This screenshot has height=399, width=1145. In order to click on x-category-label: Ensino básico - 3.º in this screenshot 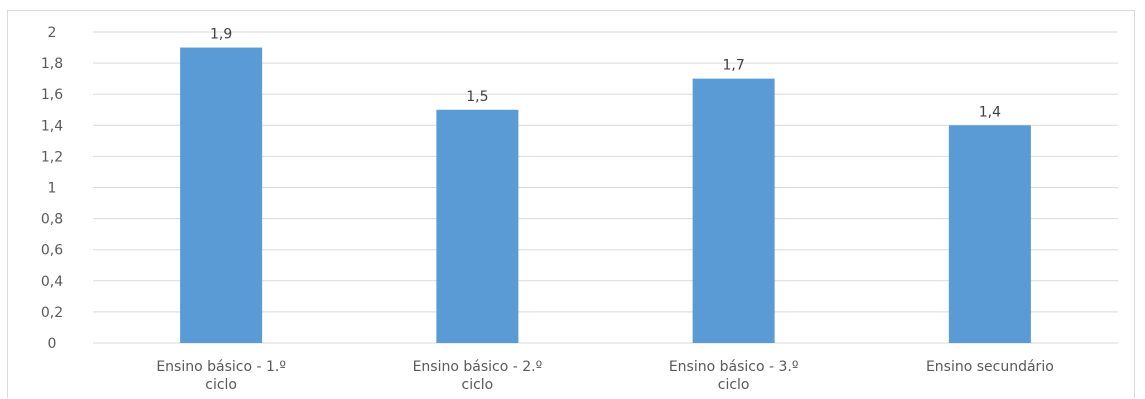, I will do `click(734, 367)`.